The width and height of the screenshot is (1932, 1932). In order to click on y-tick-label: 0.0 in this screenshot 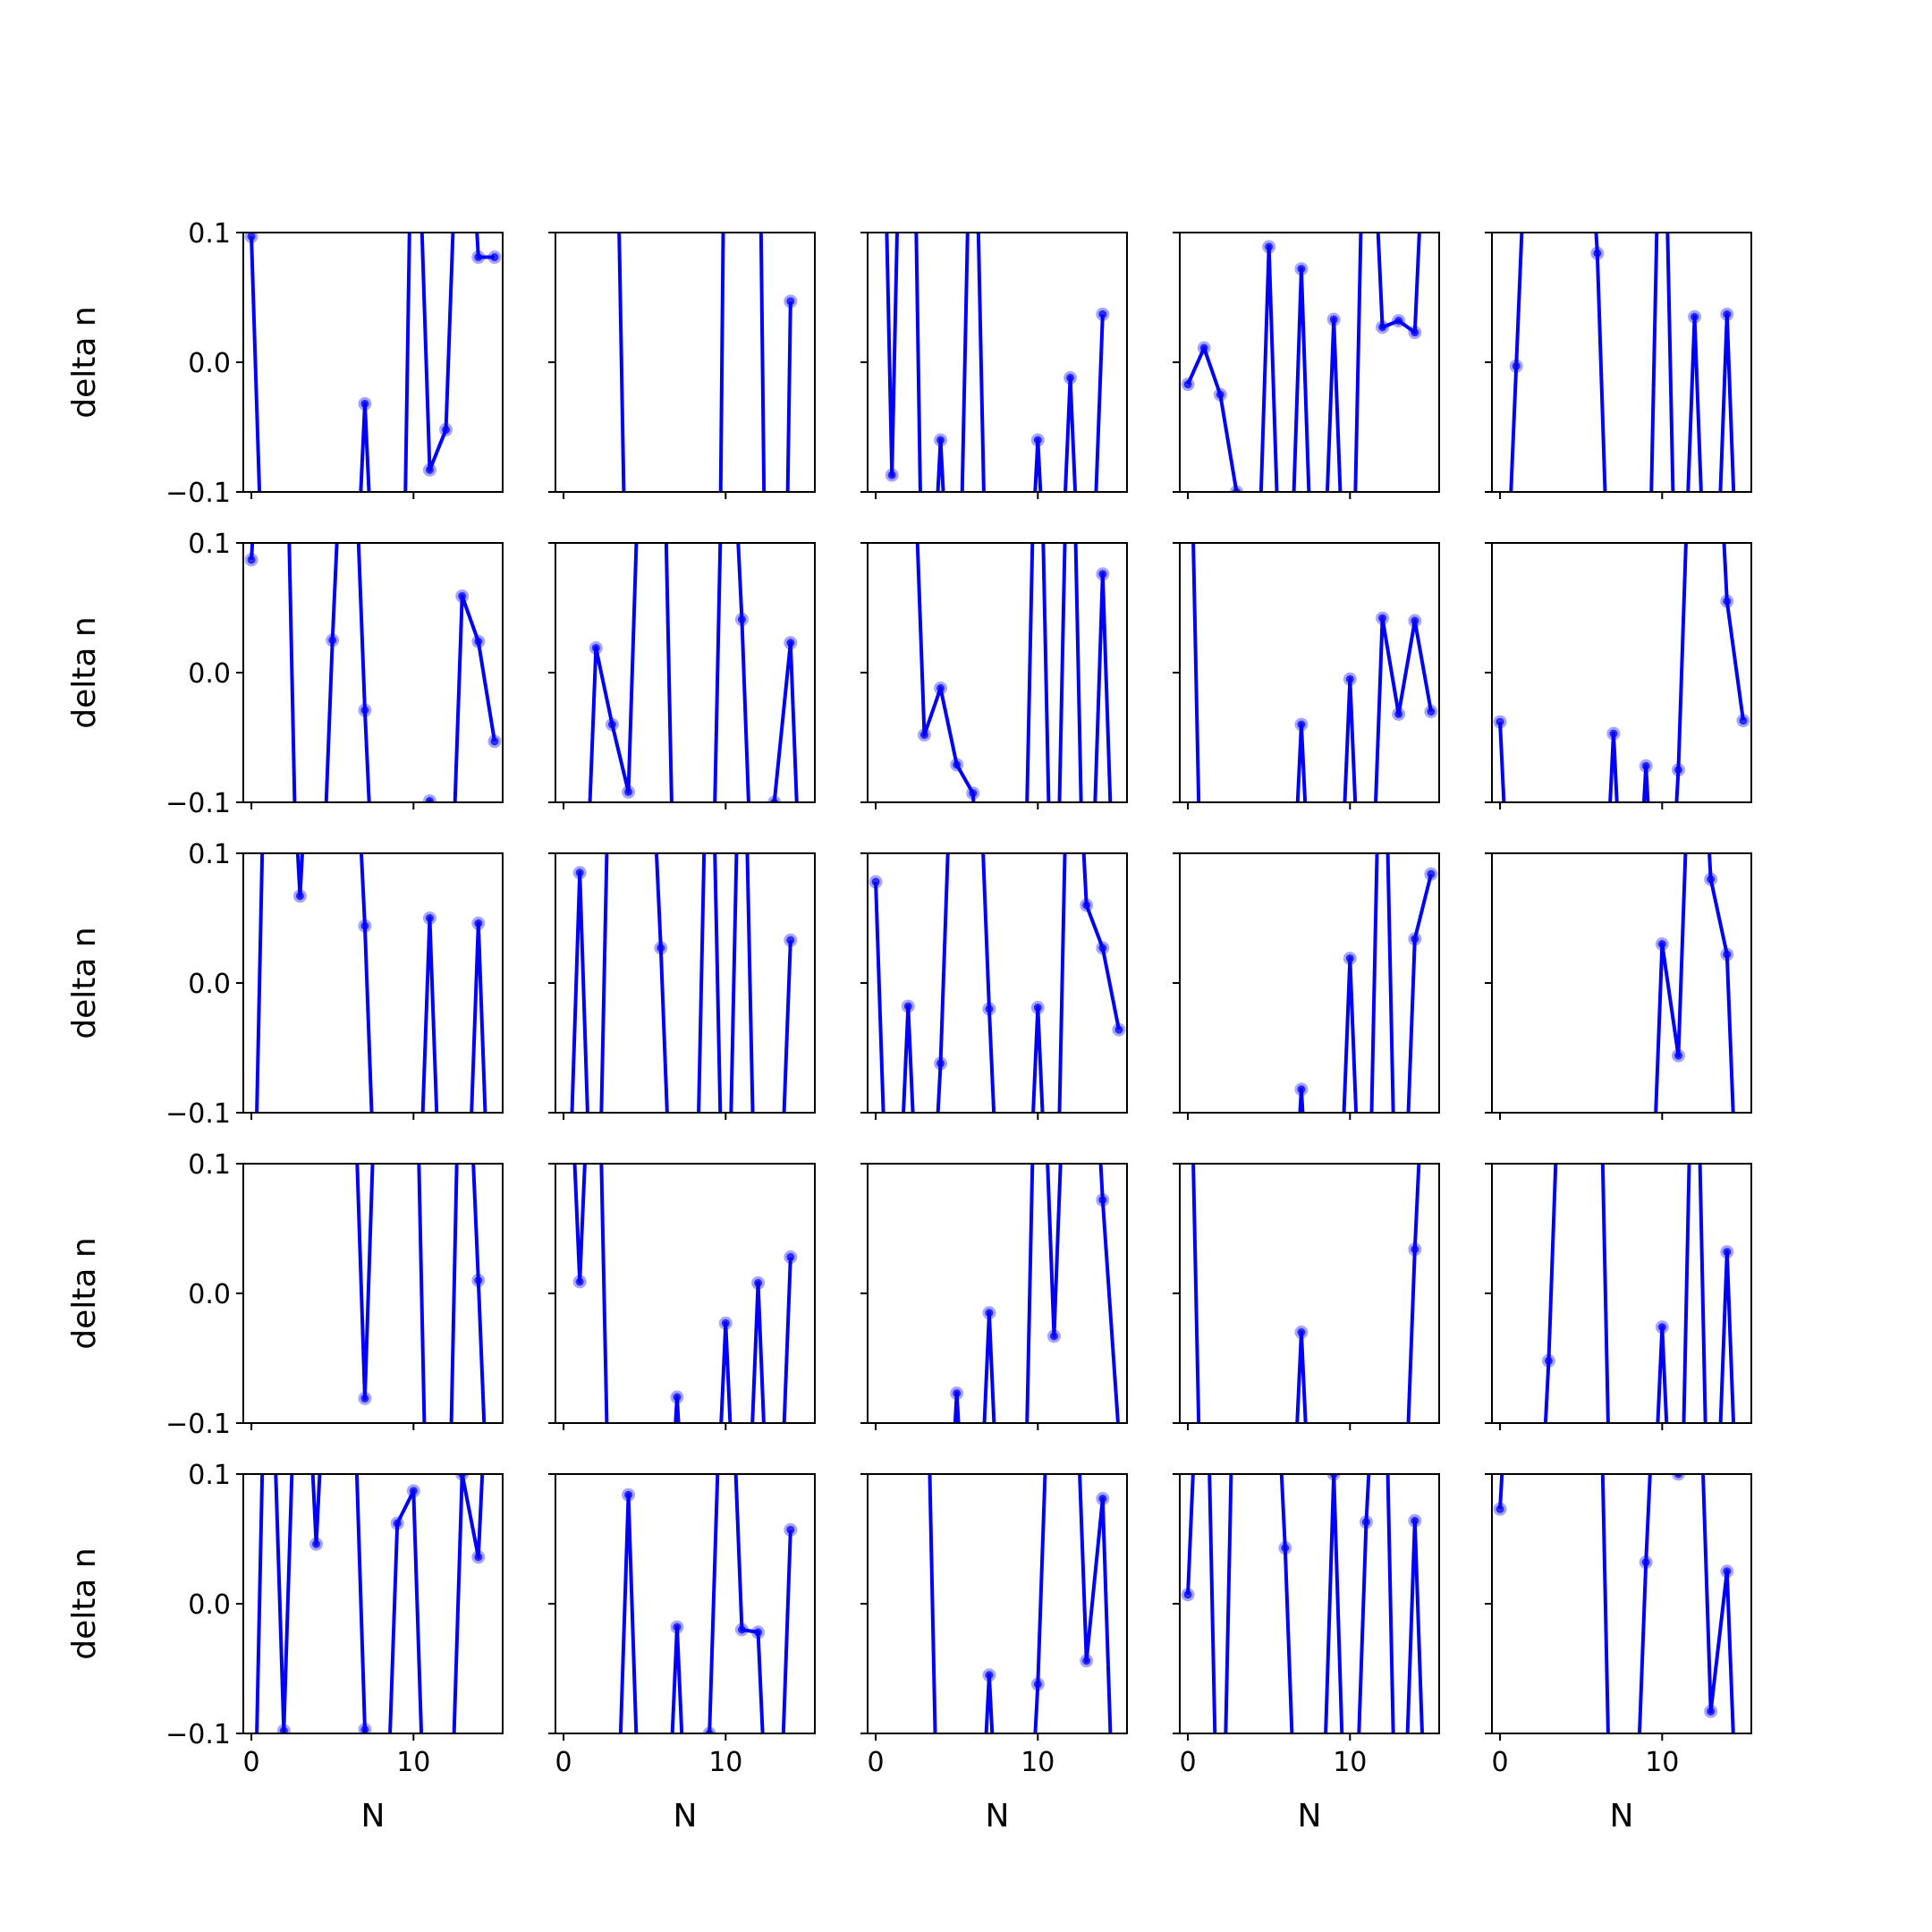, I will do `click(209, 984)`.